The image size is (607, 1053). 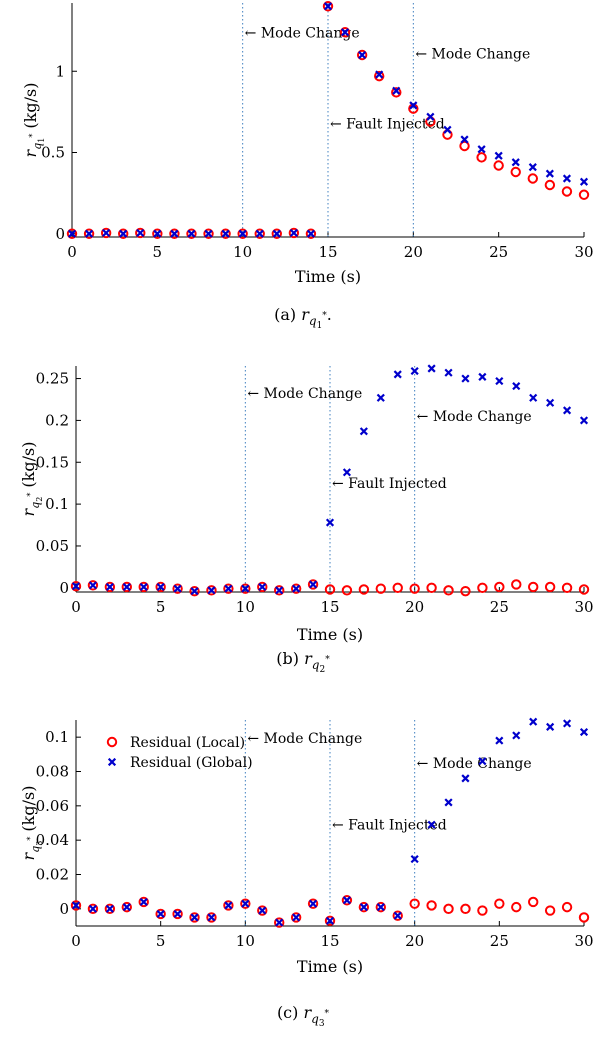 What do you see at coordinates (112, 762) in the screenshot?
I see `legend-marker-global` at bounding box center [112, 762].